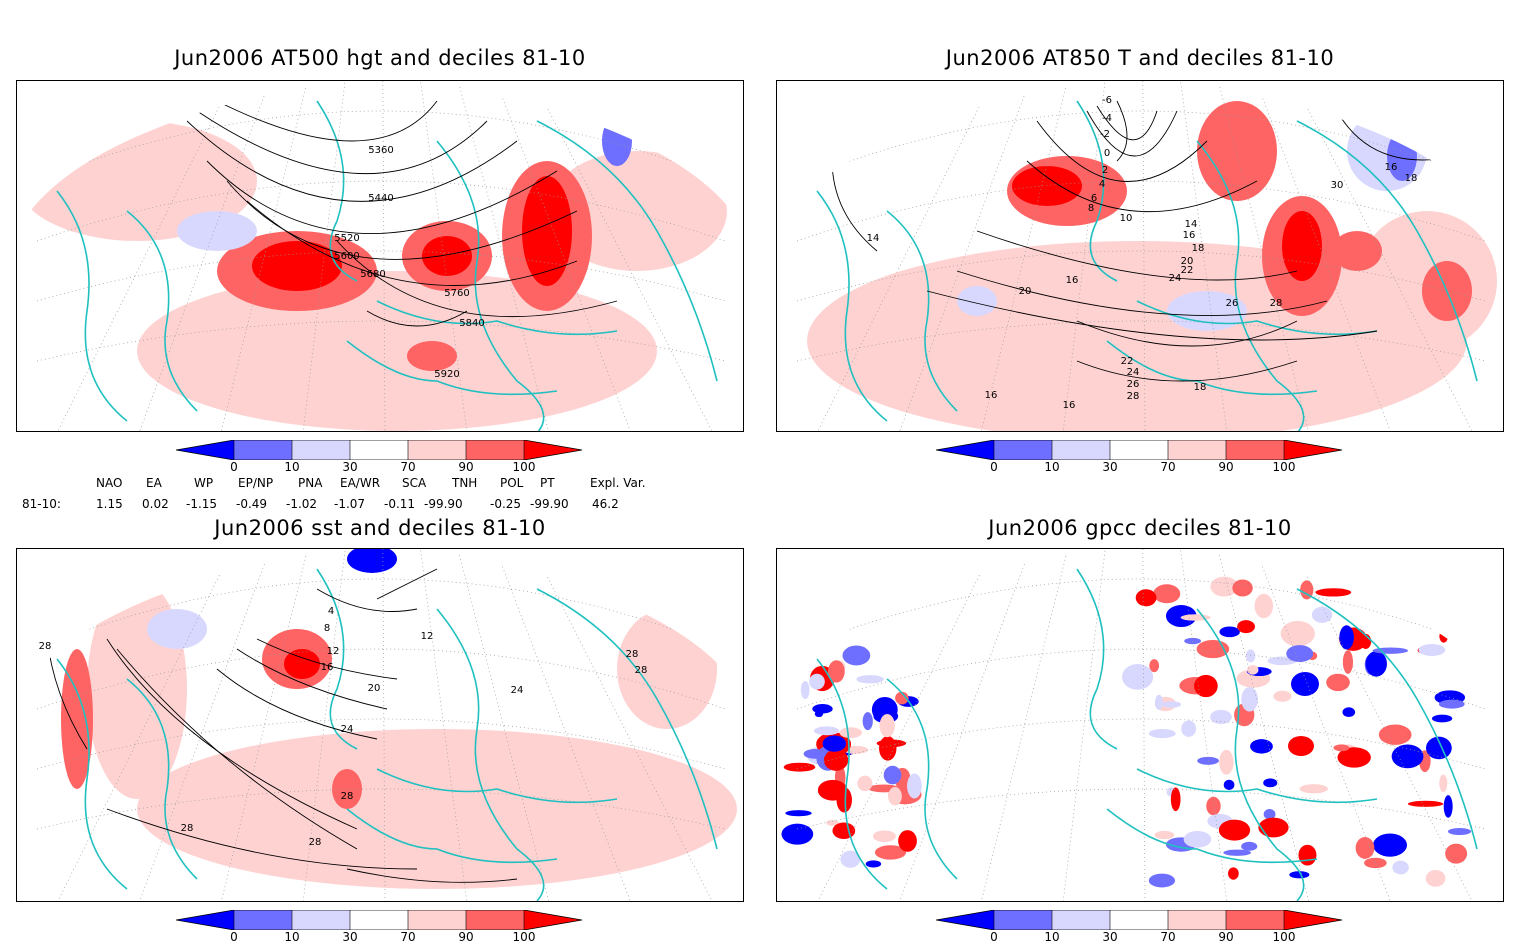 The width and height of the screenshot is (1520, 950). Describe the element at coordinates (1140, 624) in the screenshot. I see `map-mask` at that location.